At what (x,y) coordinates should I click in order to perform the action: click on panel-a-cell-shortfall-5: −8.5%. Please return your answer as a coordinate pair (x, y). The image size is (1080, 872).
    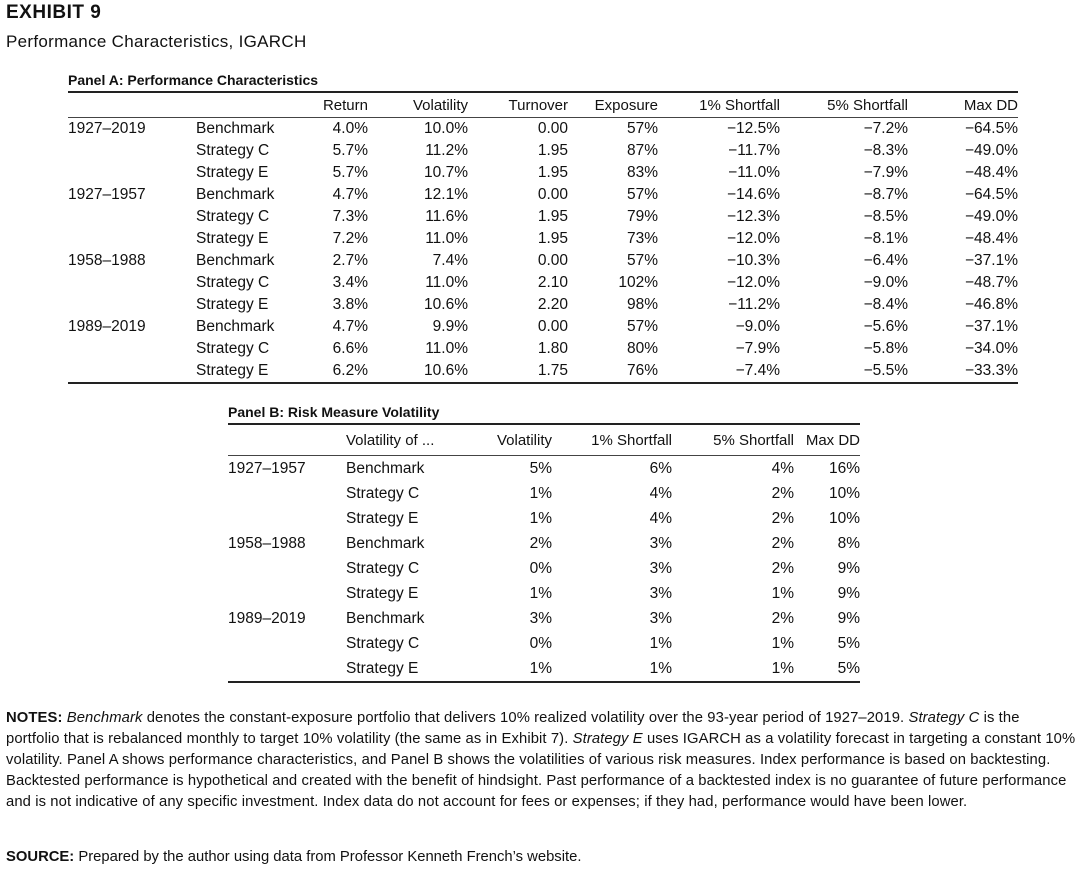
    Looking at the image, I should click on (885, 216).